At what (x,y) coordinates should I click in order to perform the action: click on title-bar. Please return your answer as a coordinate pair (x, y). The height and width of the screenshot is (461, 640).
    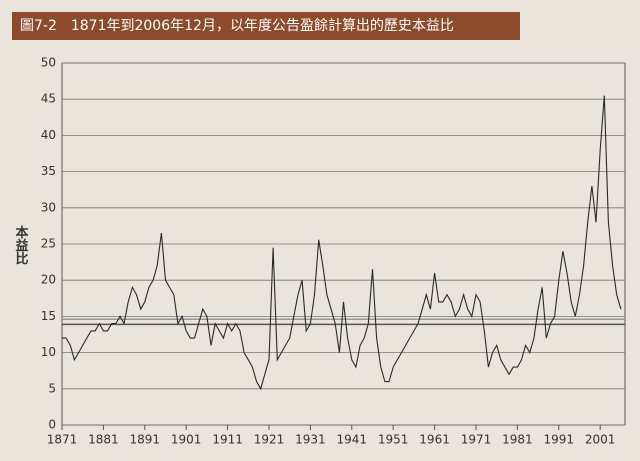
    Looking at the image, I should click on (266, 26).